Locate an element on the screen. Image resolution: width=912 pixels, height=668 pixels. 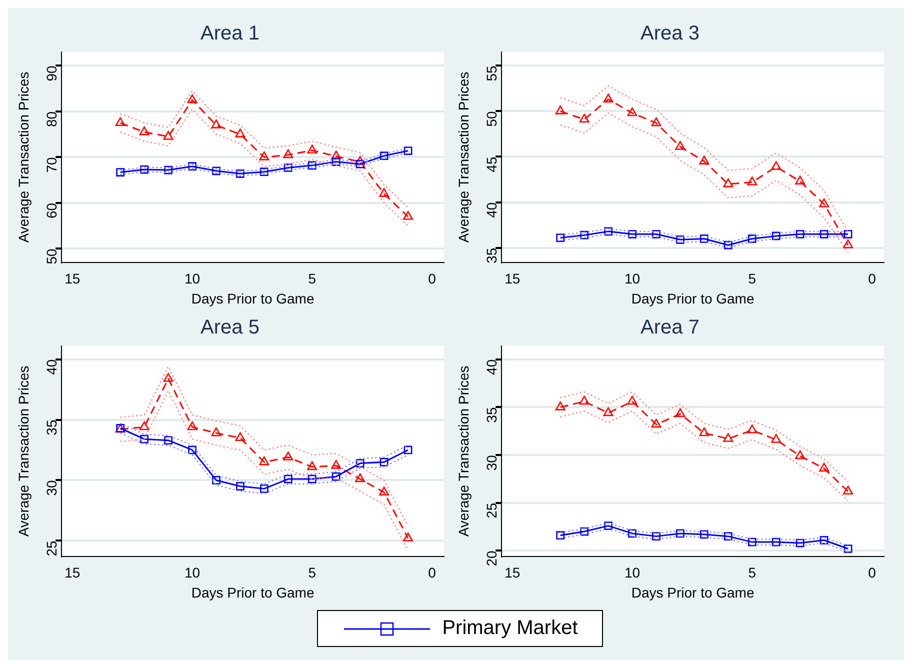
y-tick-label: 70 is located at coordinates (51, 164).